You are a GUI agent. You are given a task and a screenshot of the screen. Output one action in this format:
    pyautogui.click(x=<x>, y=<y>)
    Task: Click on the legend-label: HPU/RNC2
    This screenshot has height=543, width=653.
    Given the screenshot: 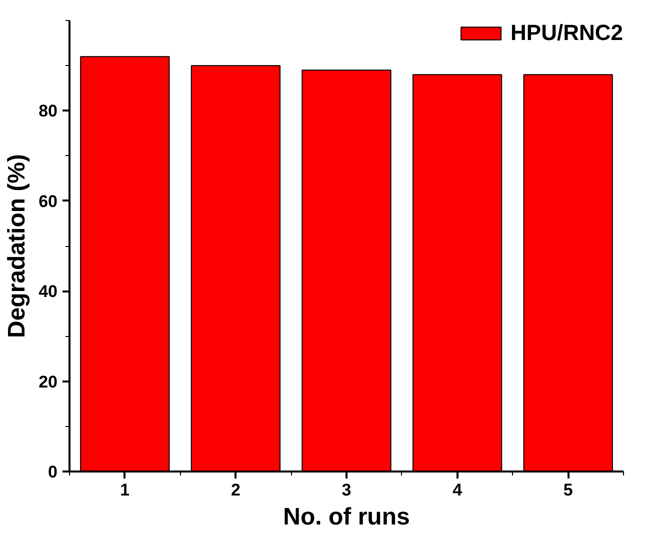 What is the action you would take?
    pyautogui.click(x=566, y=33)
    